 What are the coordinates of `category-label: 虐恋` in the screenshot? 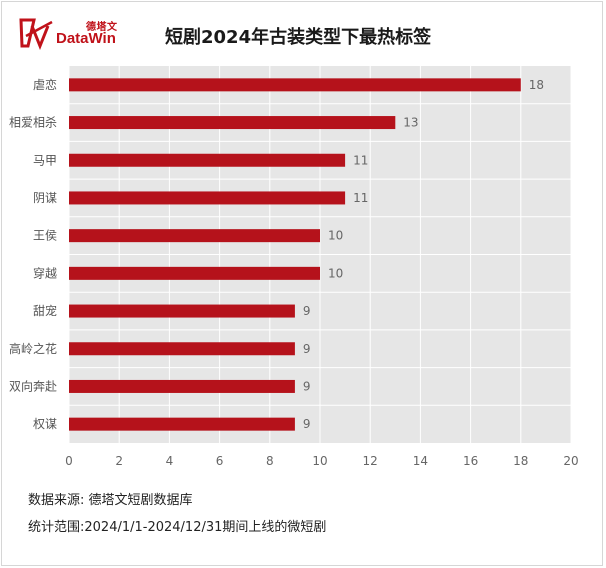 It's located at (45, 84).